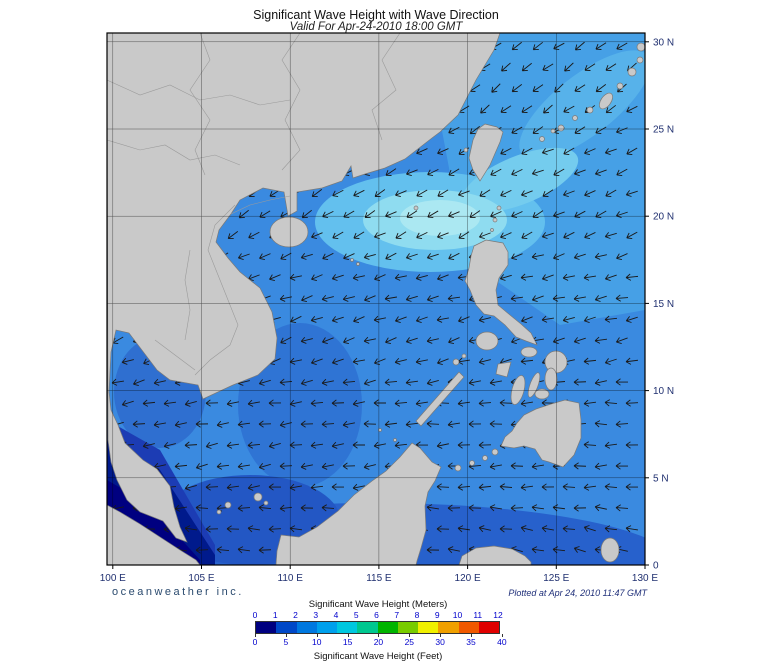 Image resolution: width=775 pixels, height=665 pixels. What do you see at coordinates (409, 642) in the screenshot?
I see `feet-tick-label: 25` at bounding box center [409, 642].